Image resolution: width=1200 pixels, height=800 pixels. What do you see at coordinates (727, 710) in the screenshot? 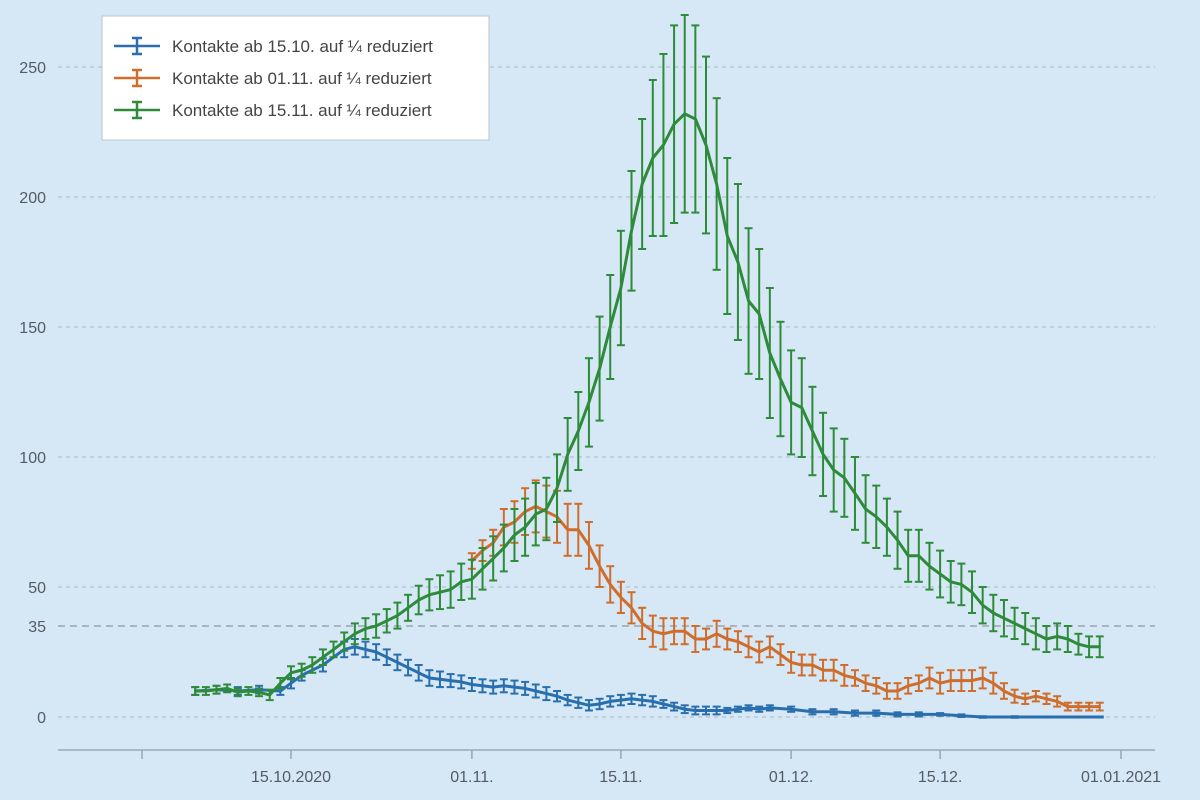
I see `data-point-s0-p44` at bounding box center [727, 710].